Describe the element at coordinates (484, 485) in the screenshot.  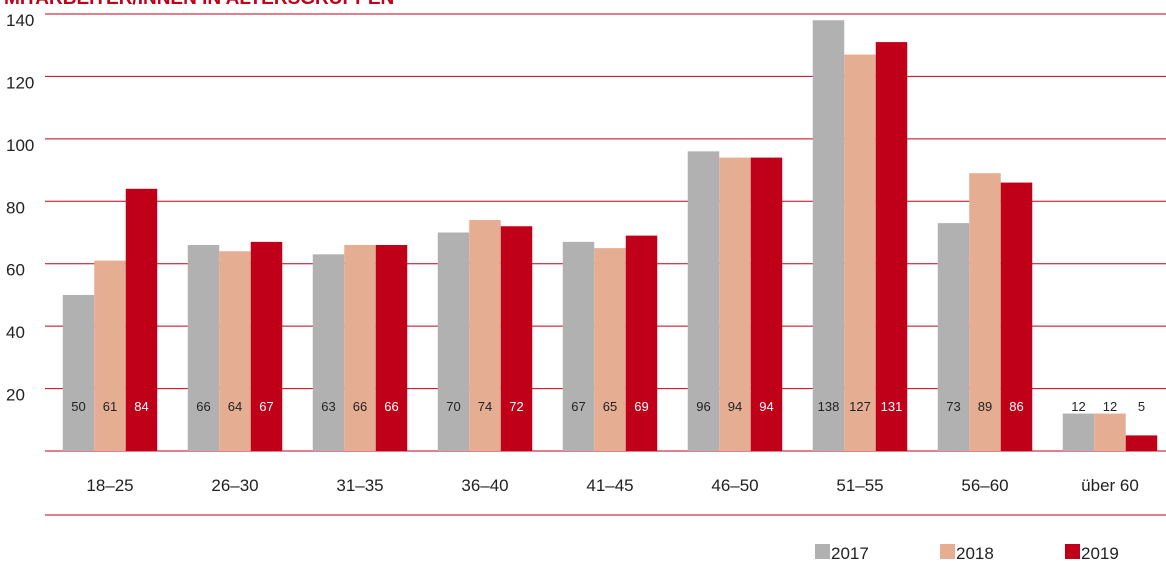
I see `x-tick-label: 36–40` at that location.